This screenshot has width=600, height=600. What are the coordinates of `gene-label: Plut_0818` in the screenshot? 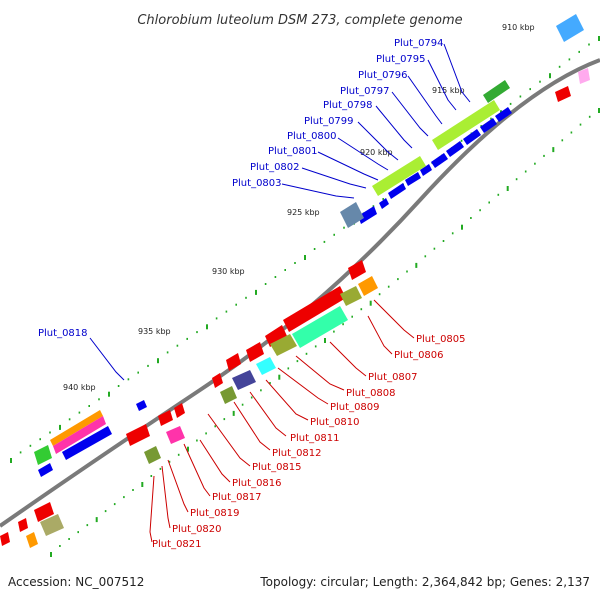 It's located at (63, 333).